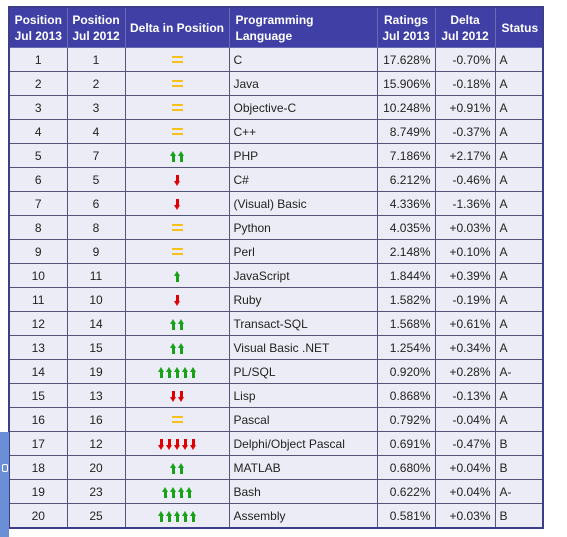 The image size is (567, 537). What do you see at coordinates (303, 443) in the screenshot?
I see `cell-language: Delphi/Object Pascal` at bounding box center [303, 443].